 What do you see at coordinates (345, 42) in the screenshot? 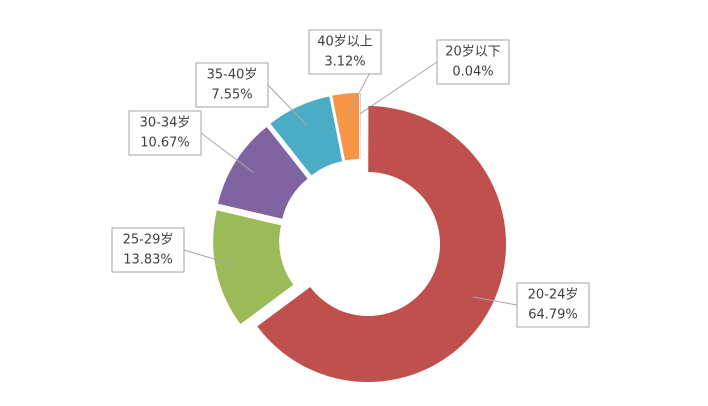
I see `category-label: 40岁以上` at bounding box center [345, 42].